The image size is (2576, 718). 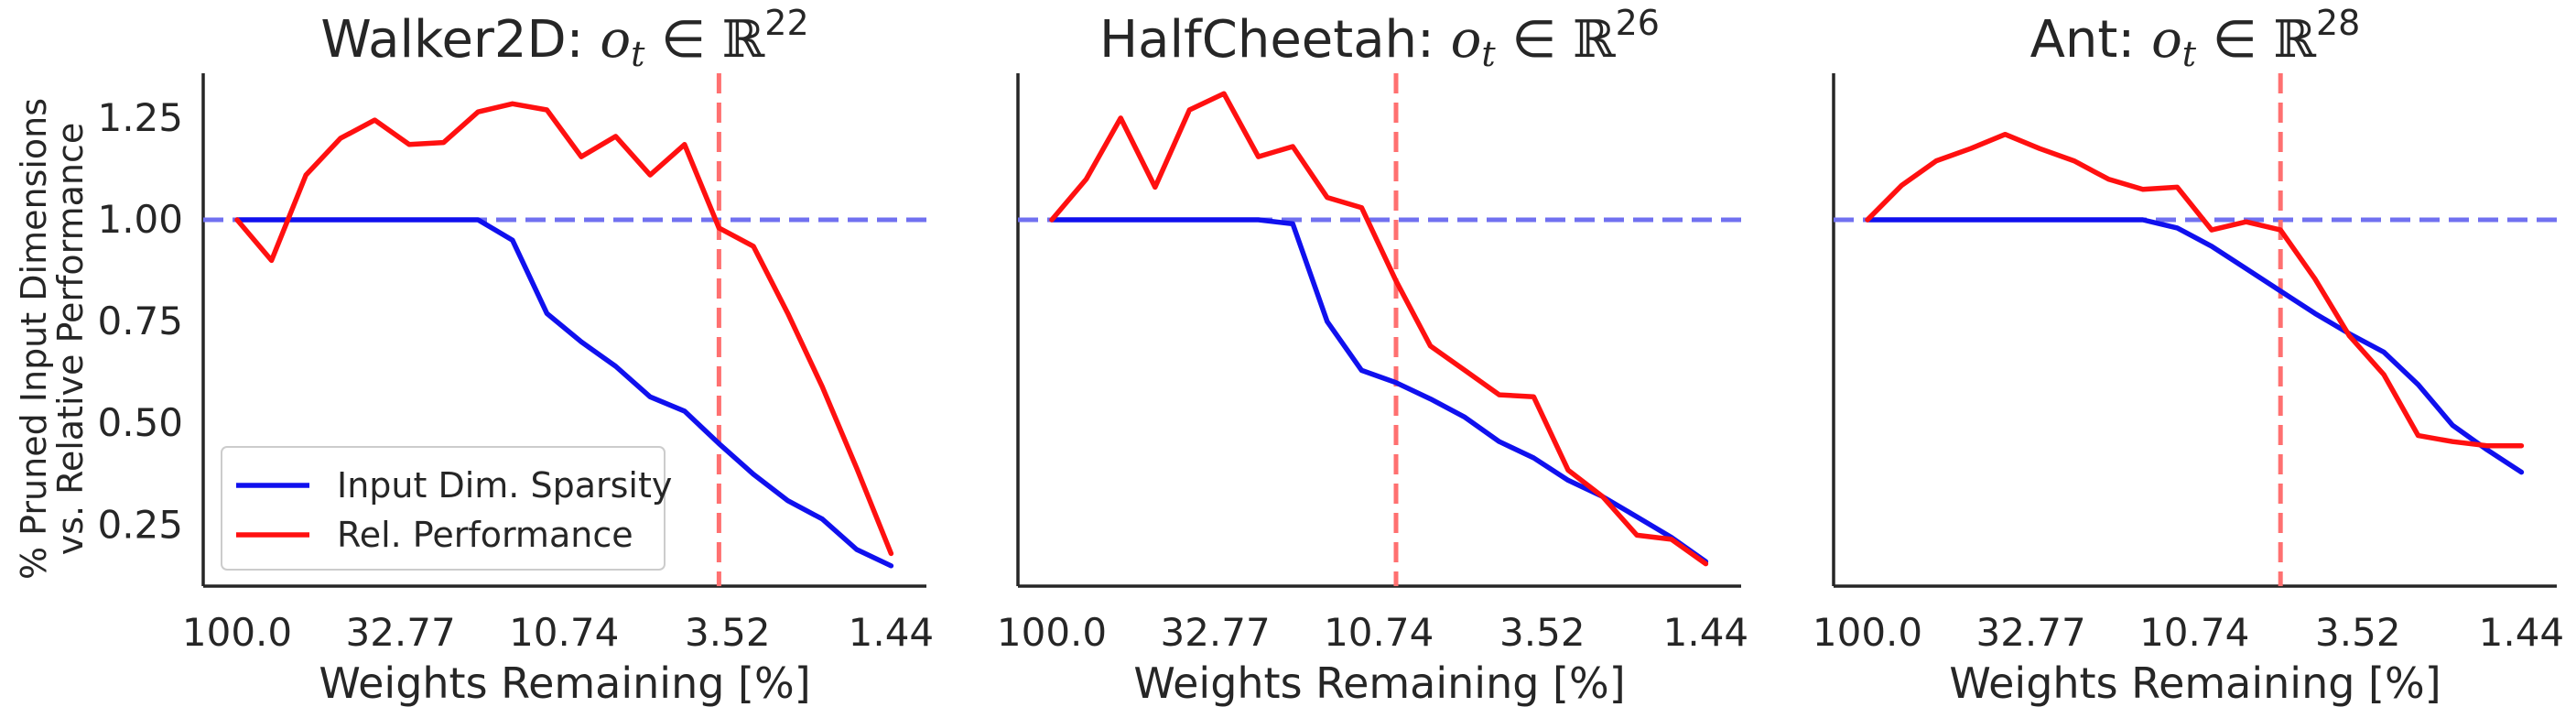 What do you see at coordinates (140, 422) in the screenshot?
I see `y-tick-label: 0.50` at bounding box center [140, 422].